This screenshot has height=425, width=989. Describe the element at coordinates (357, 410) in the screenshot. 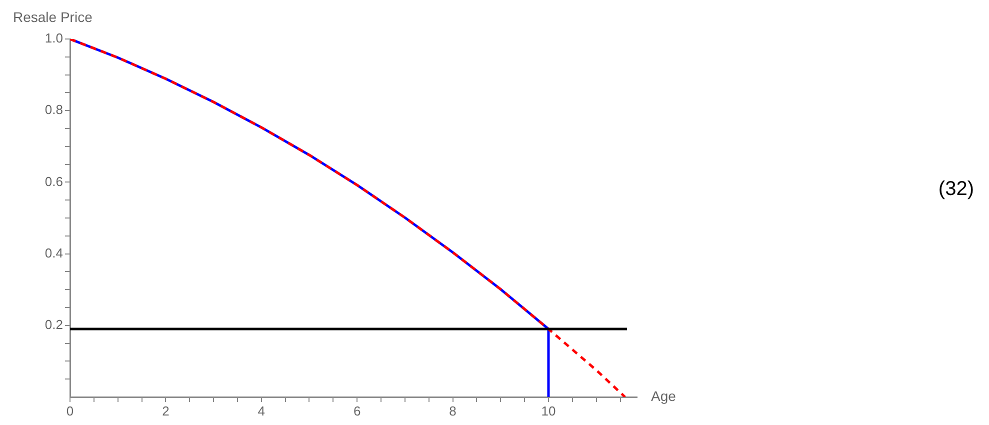

I see `x-tick-label: 6` at that location.